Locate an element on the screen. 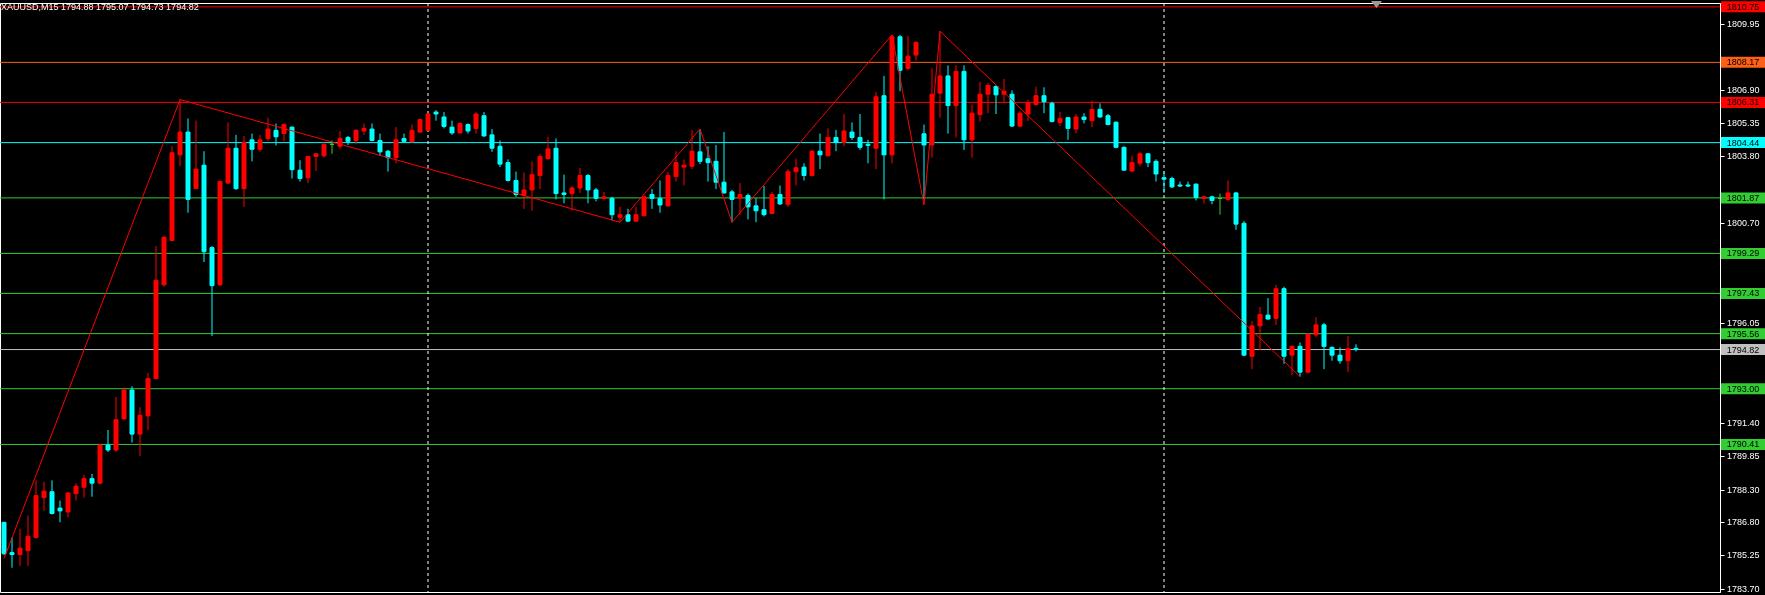 This screenshot has width=1765, height=595. y-tick-label: 1809.95 is located at coordinates (1743, 24).